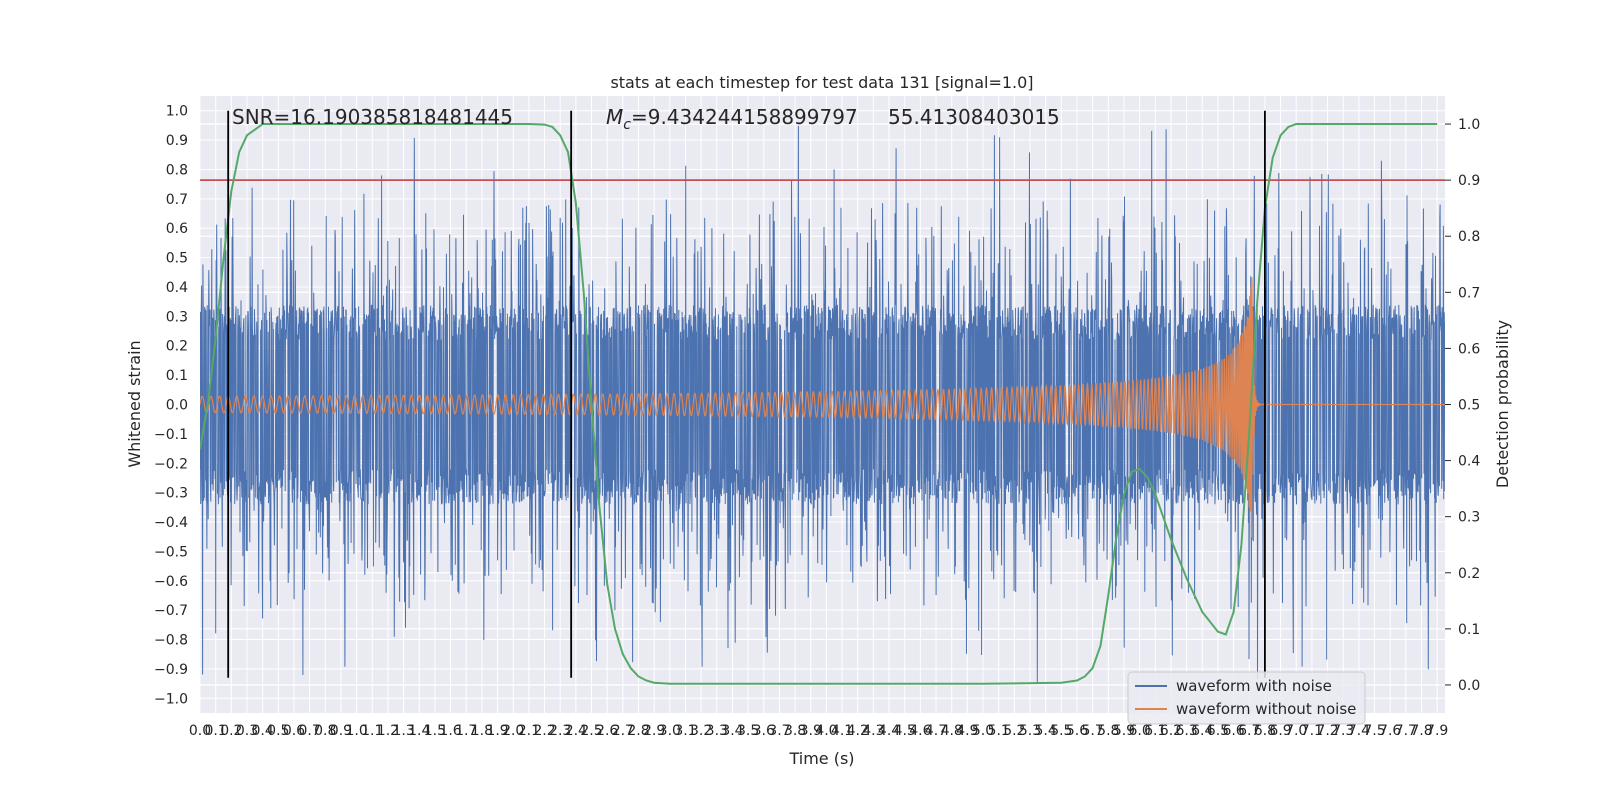  What do you see at coordinates (1124, 731) in the screenshot?
I see `x-tick-label: 5.9` at bounding box center [1124, 731].